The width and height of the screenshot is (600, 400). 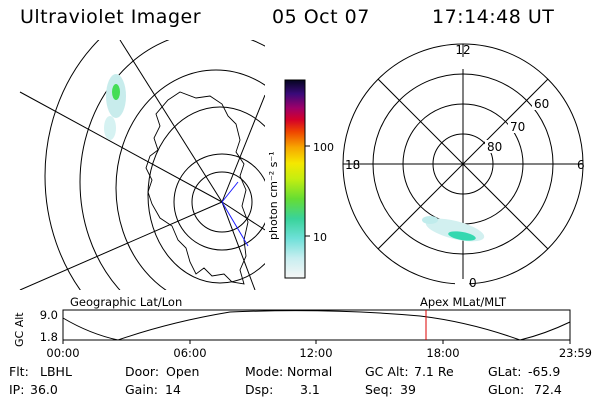 What do you see at coordinates (315, 353) in the screenshot?
I see `time-tick-1200: 12:00` at bounding box center [315, 353].